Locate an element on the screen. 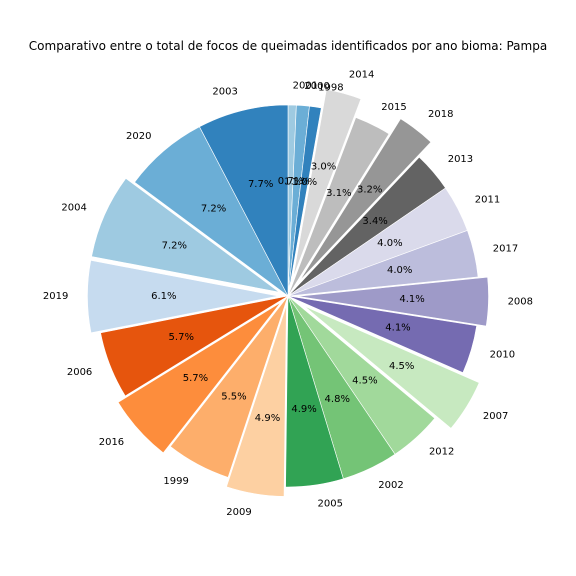  percent-label-2016: 5.7% is located at coordinates (195, 378).